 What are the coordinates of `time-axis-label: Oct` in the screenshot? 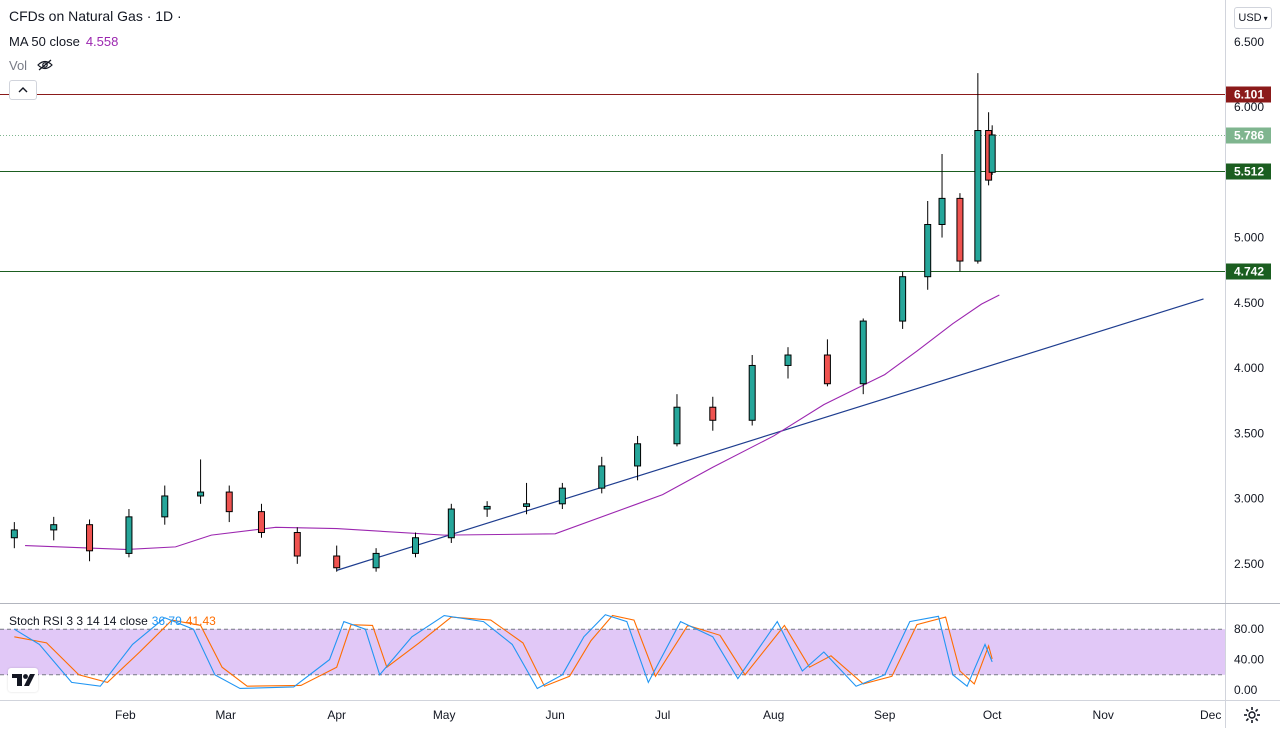 It's located at (992, 715).